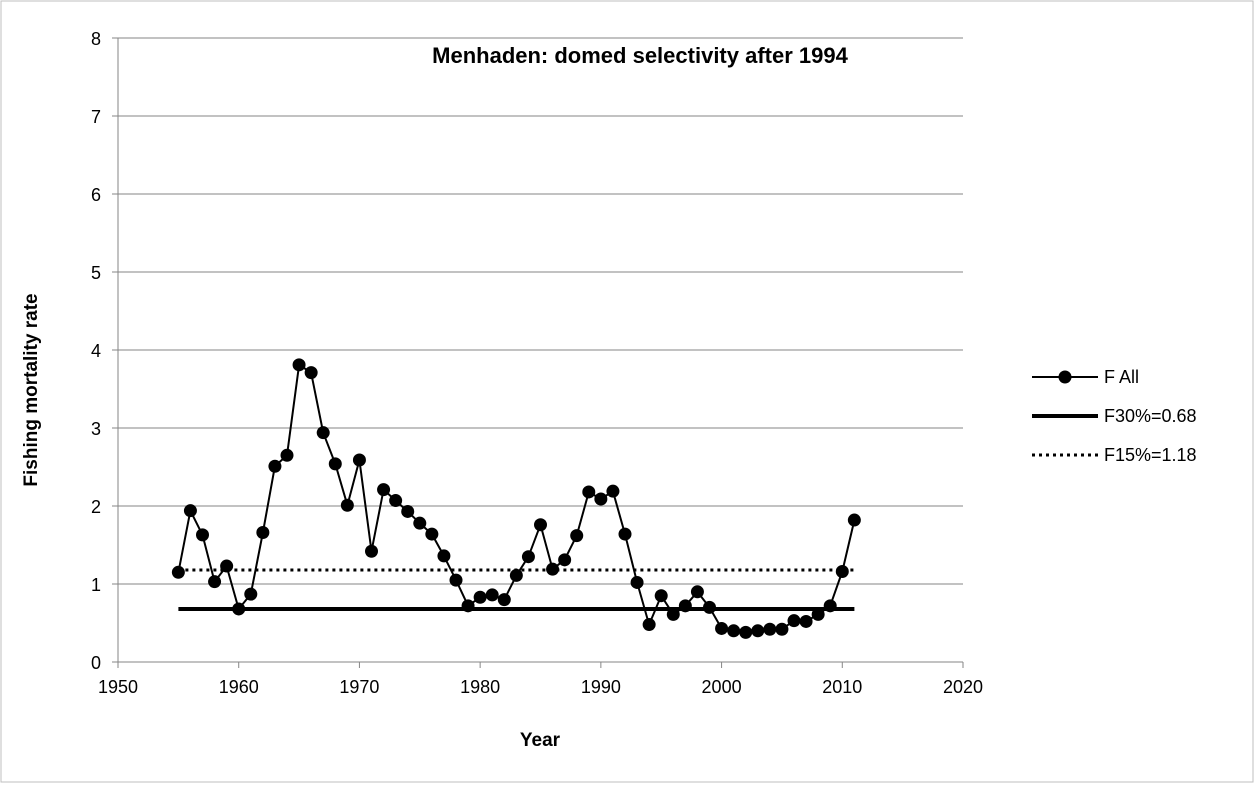 The height and width of the screenshot is (788, 1254). I want to click on y-tick-label: 8, so click(96, 39).